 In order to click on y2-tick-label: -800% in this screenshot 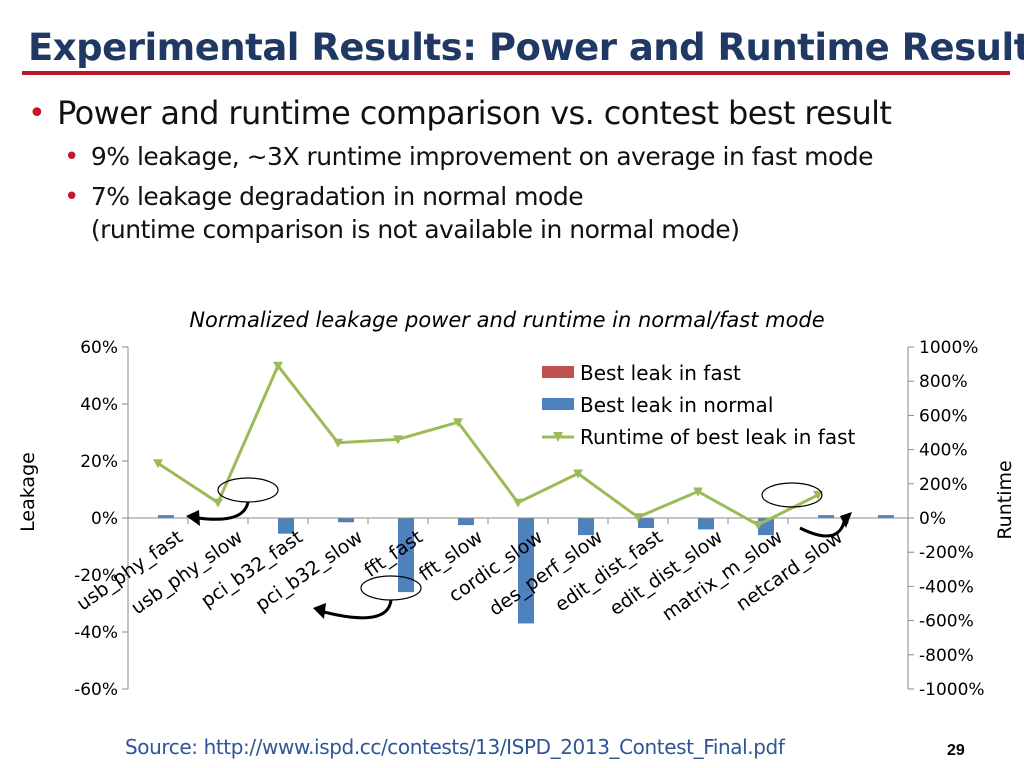, I will do `click(946, 656)`.